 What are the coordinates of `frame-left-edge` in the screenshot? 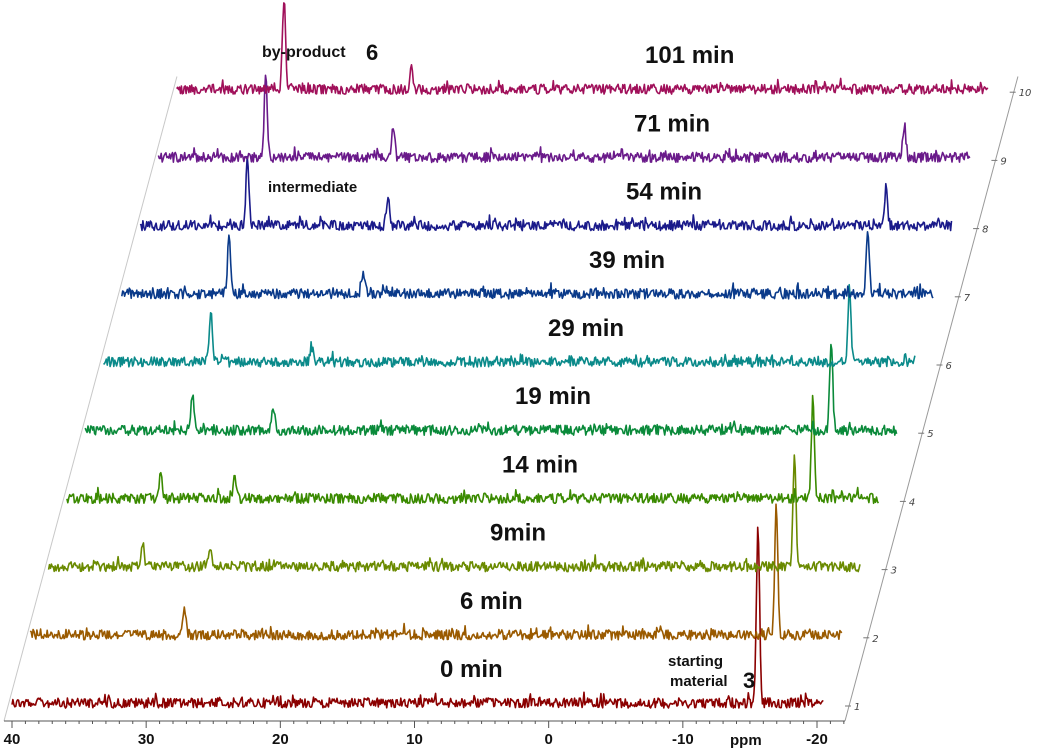 It's located at (90, 399).